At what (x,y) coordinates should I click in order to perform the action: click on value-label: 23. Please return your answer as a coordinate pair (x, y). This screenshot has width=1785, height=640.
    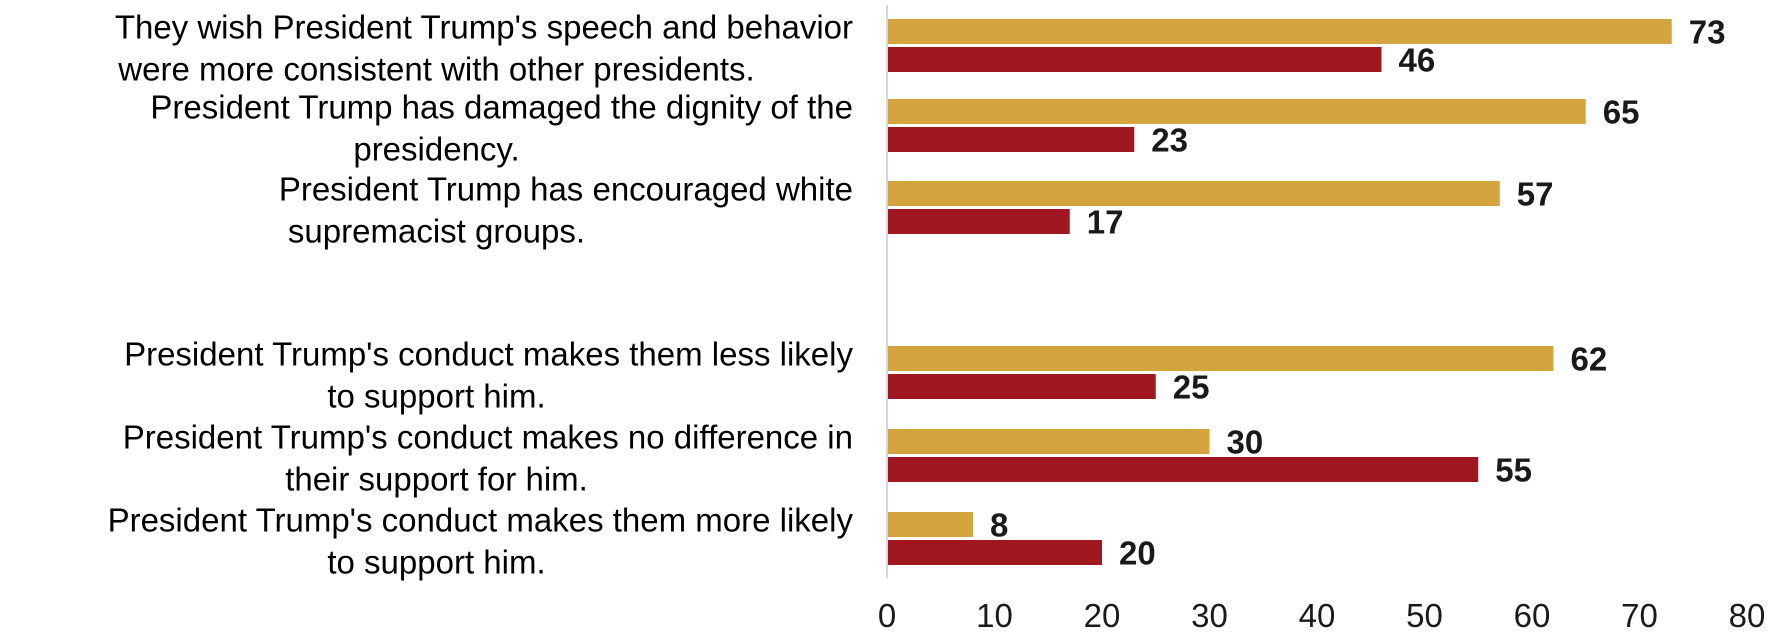
    Looking at the image, I should click on (1169, 140).